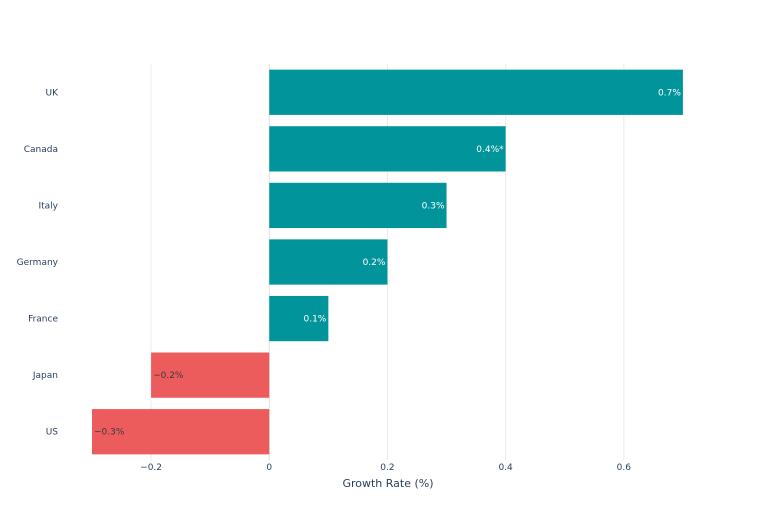 The image size is (768, 512). What do you see at coordinates (476, 92) in the screenshot?
I see `bar-uk` at bounding box center [476, 92].